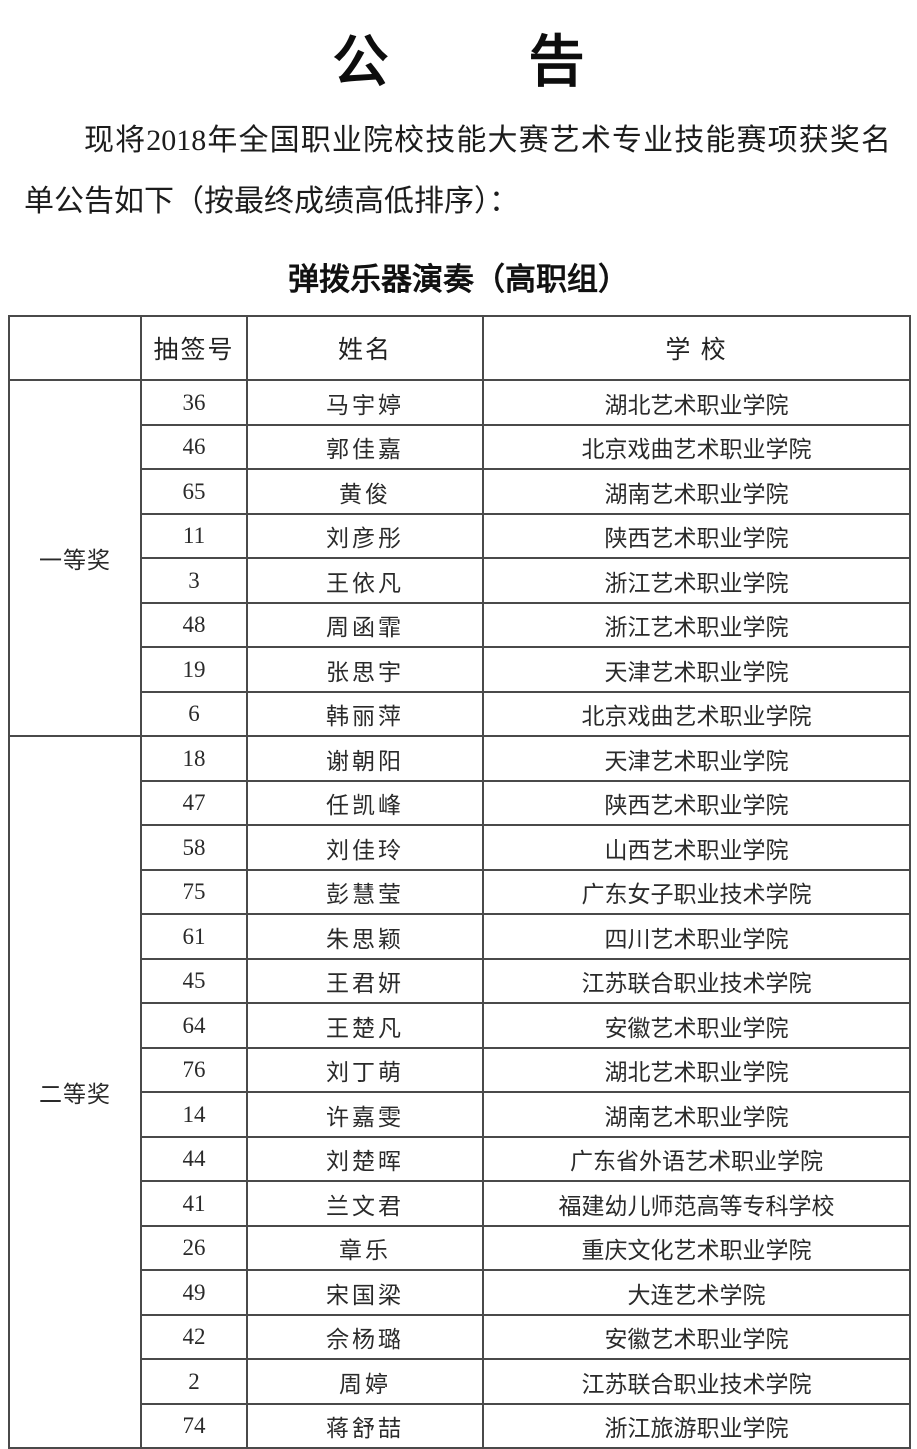 This screenshot has width=917, height=1449. I want to click on cell-draw-number: 14, so click(194, 1114).